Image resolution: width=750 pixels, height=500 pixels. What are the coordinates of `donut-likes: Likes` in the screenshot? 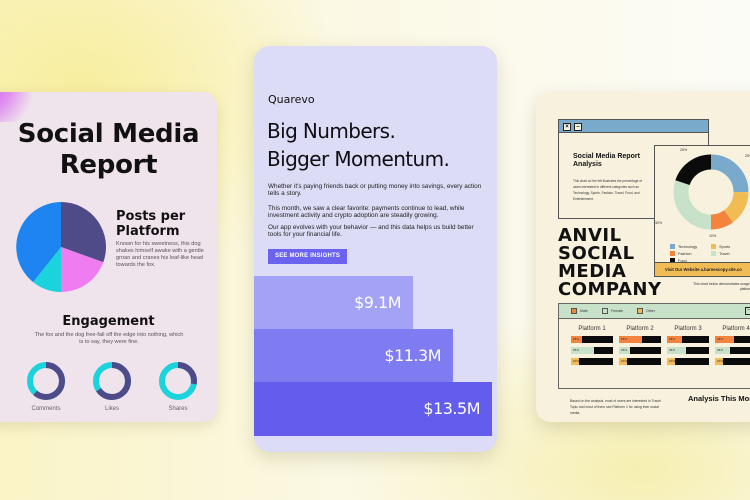 It's located at (112, 386).